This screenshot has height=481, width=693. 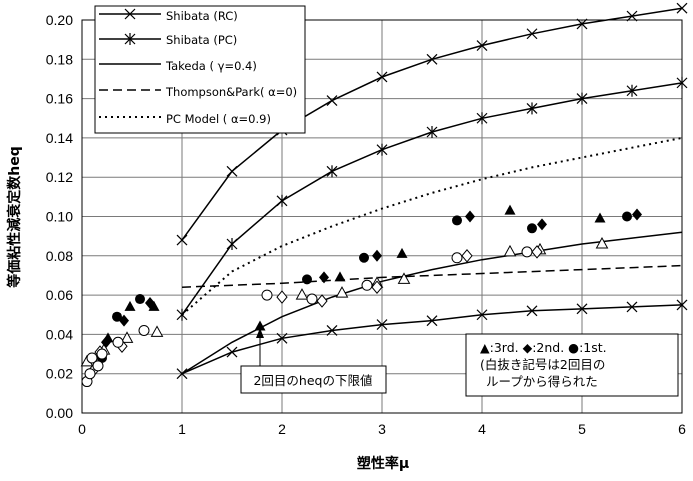 I want to click on annotation-box, so click(x=313, y=379).